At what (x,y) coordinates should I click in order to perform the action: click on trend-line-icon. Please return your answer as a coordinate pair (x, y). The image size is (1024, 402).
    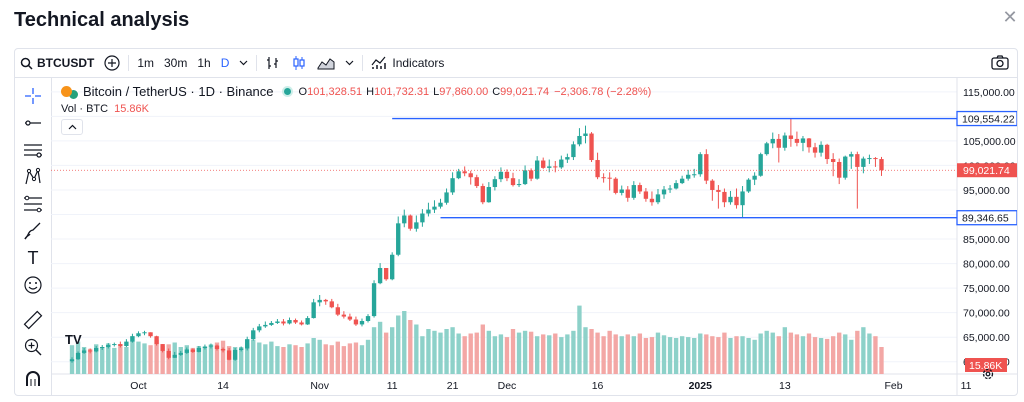
    Looking at the image, I should click on (33, 123).